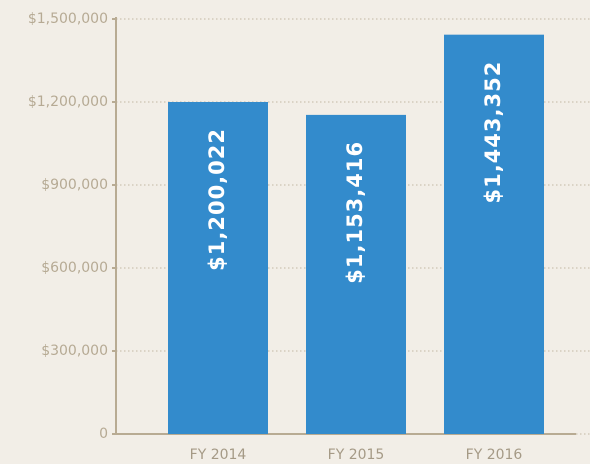  Describe the element at coordinates (74, 185) in the screenshot. I see `y-tick-label: $900,000` at that location.